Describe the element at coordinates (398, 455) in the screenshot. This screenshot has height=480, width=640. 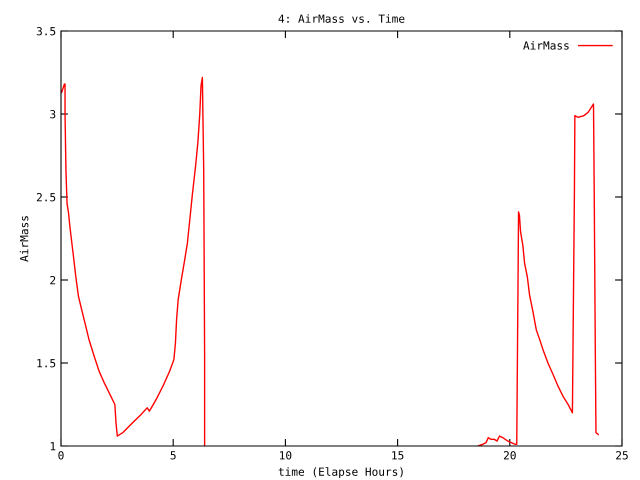
I see `x-tick-label: 15` at that location.